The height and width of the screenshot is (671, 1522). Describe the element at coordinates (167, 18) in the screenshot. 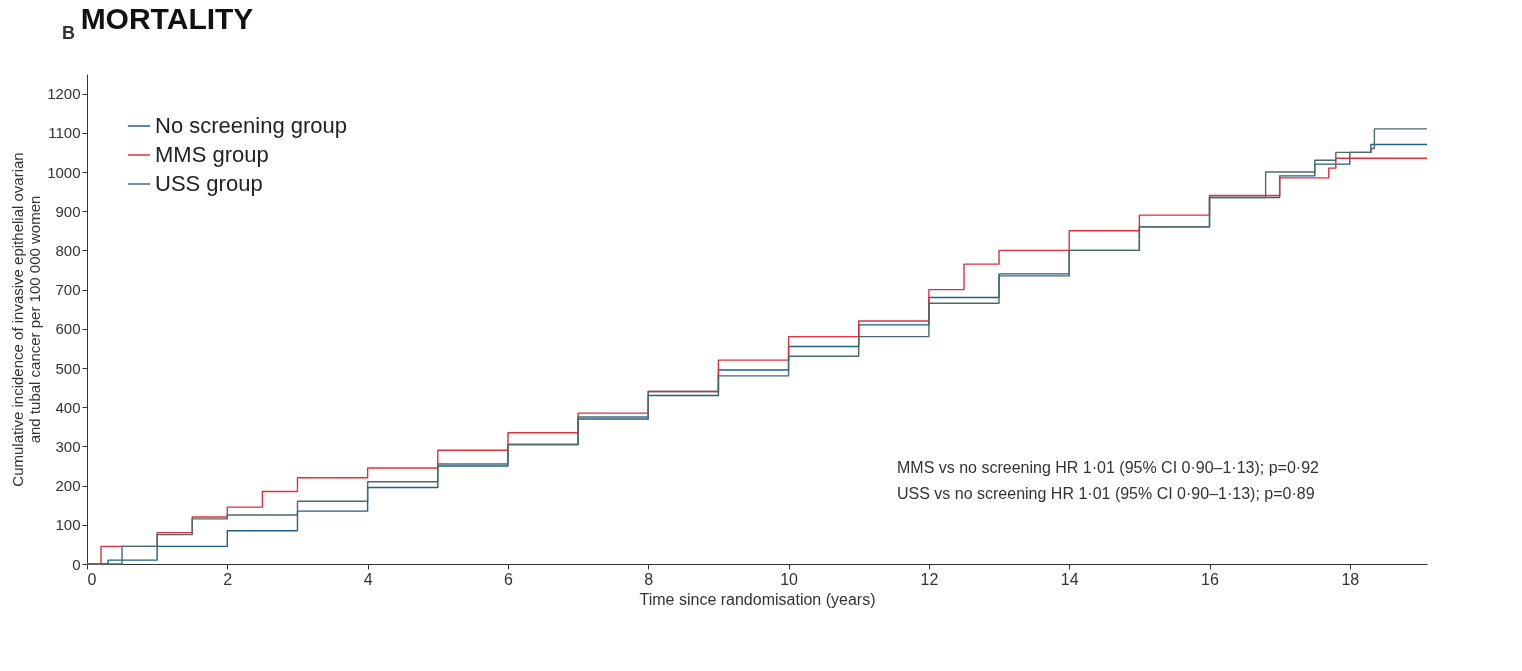

I see `chart-title: MORTALITY` at that location.